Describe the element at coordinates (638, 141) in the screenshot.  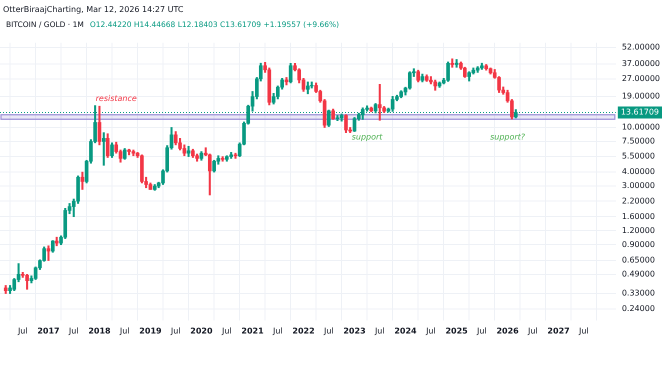
I see `y-tick-label: 7.50000` at that location.